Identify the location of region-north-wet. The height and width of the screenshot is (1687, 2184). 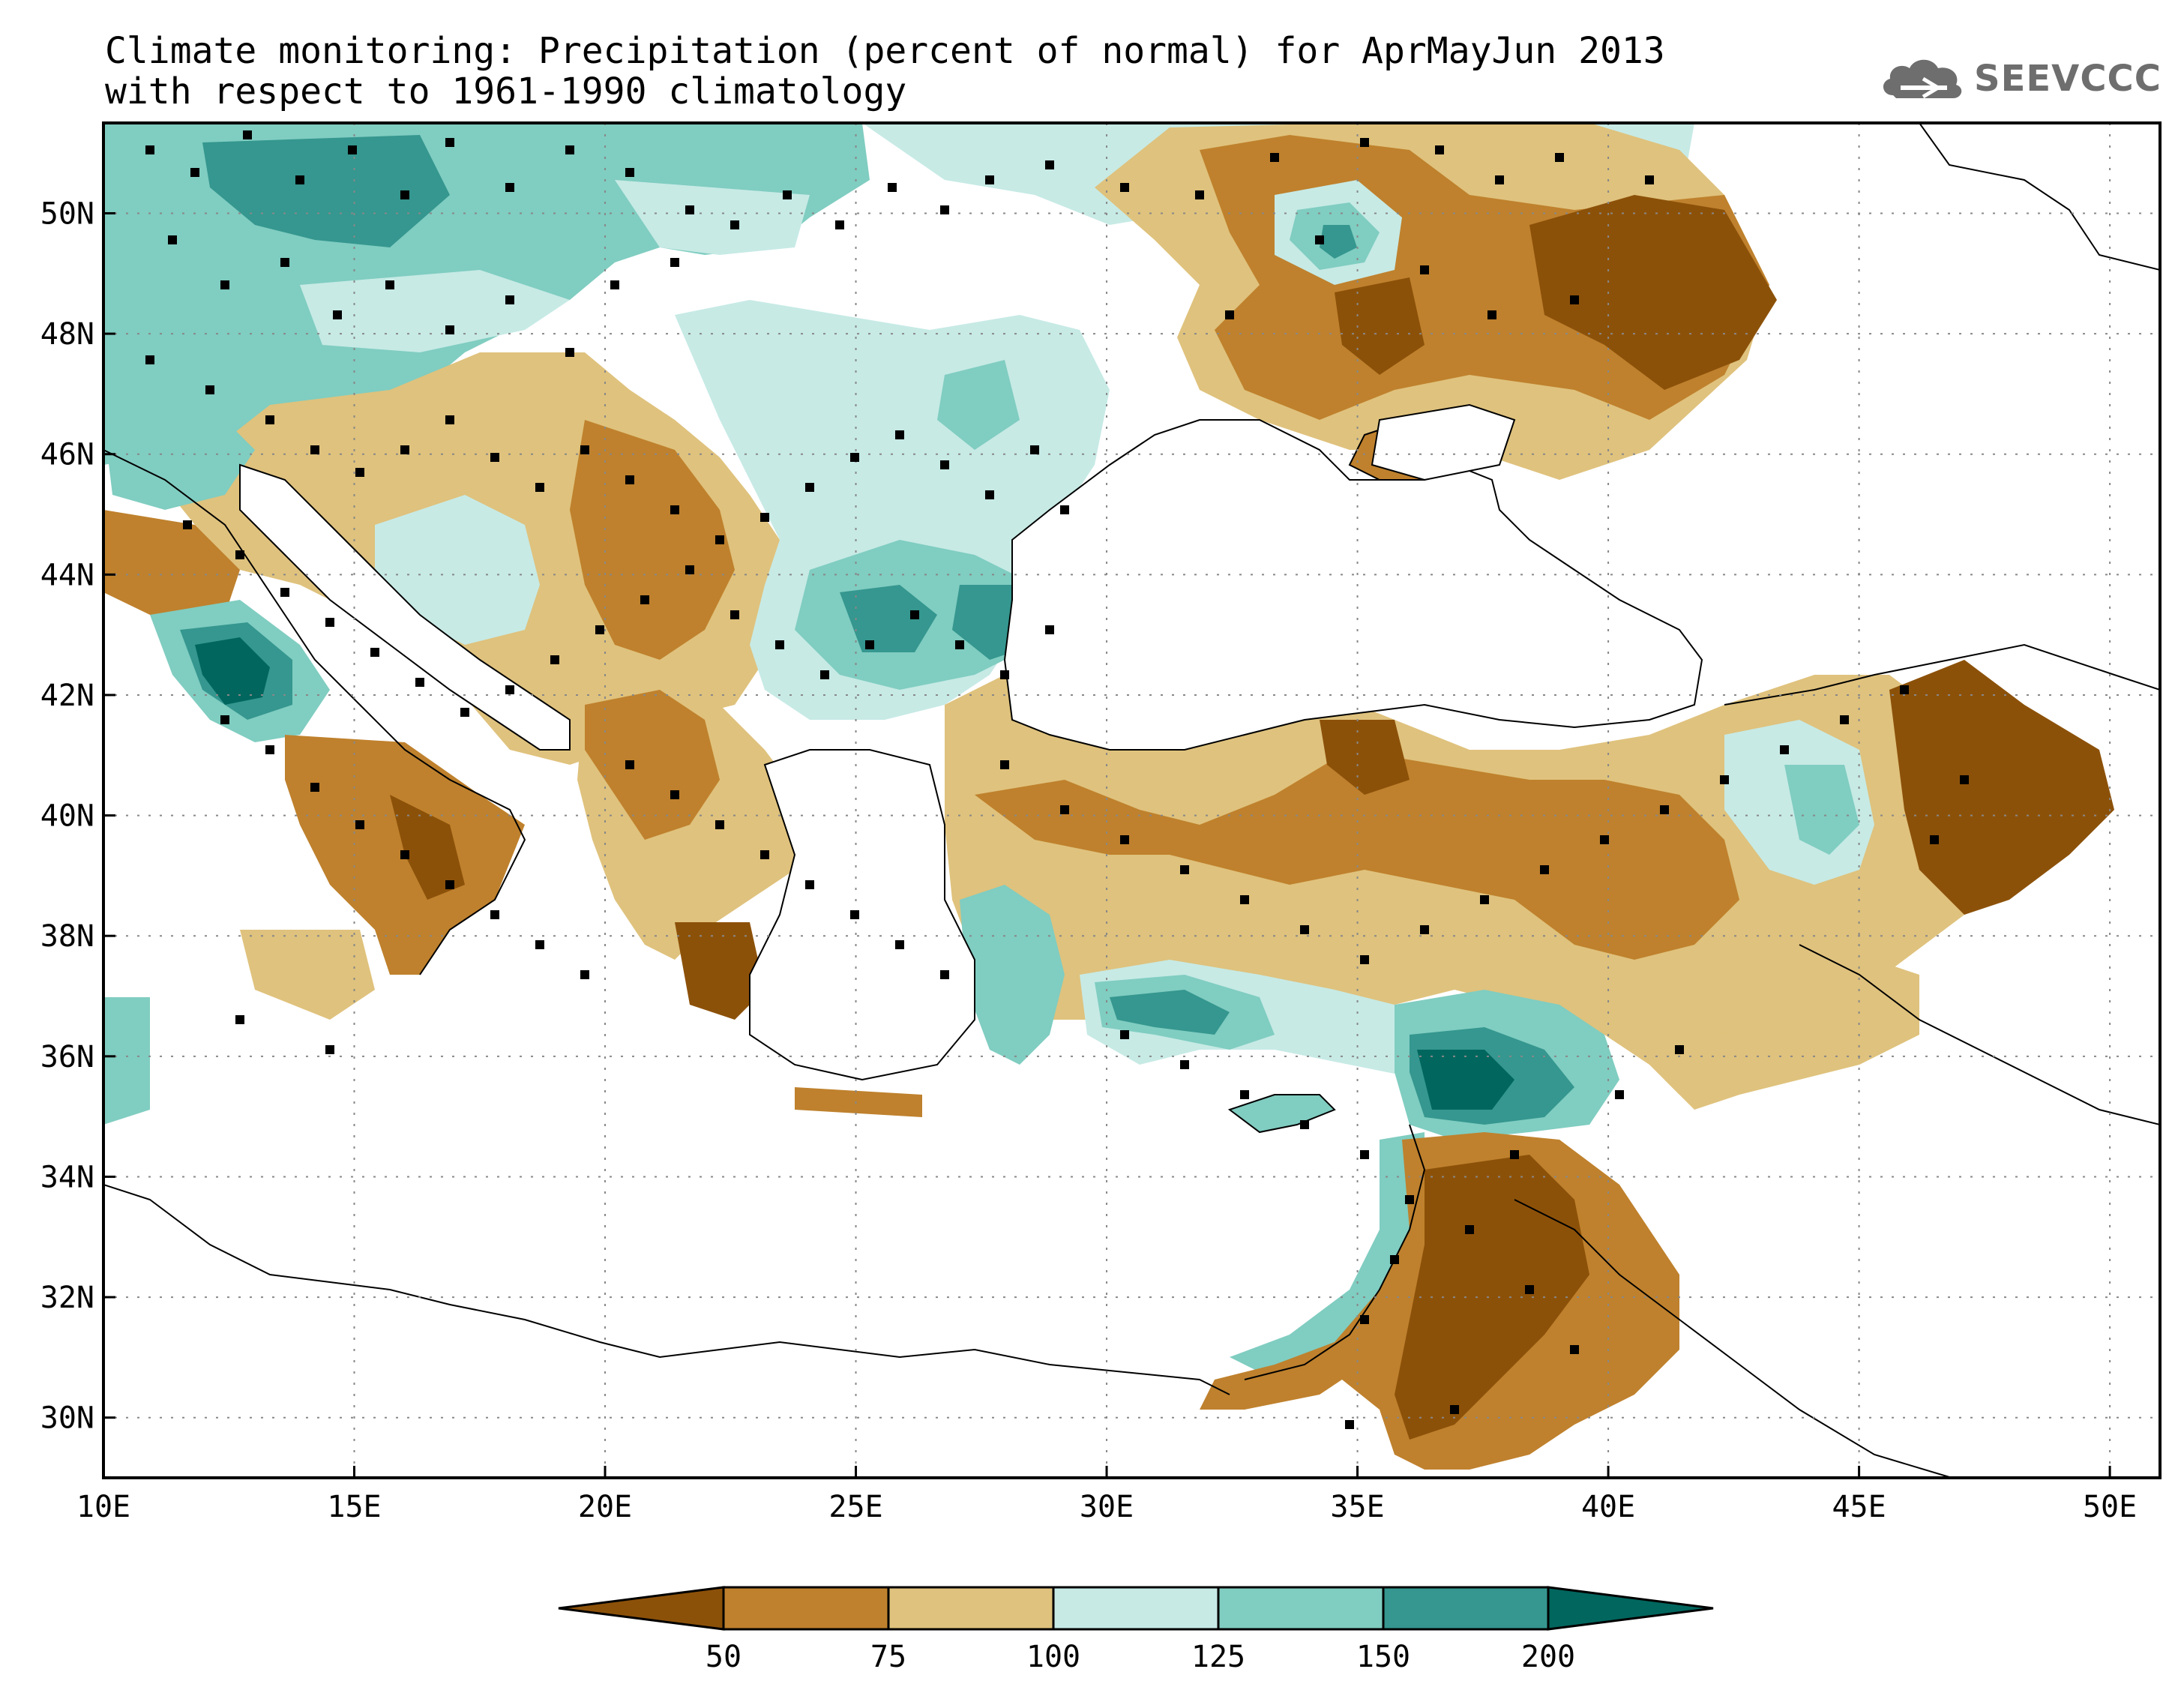
(656, 166).